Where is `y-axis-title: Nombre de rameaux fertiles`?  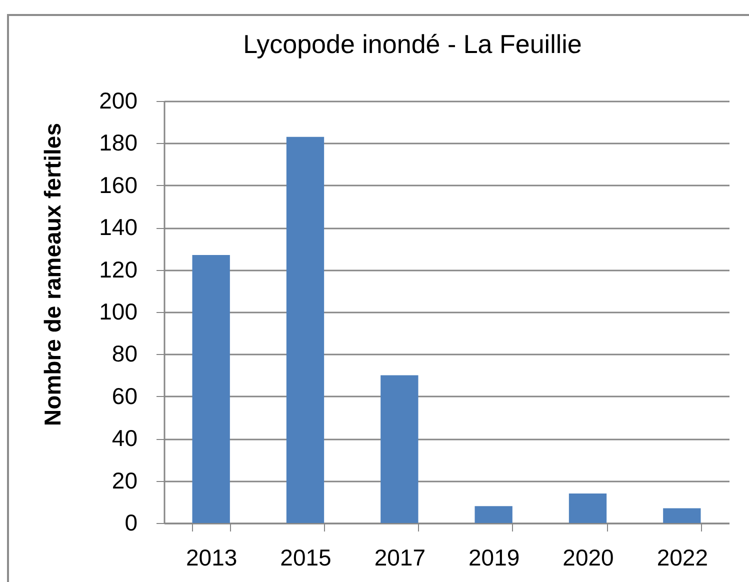
y-axis-title: Nombre de rameaux fertiles is located at coordinates (53, 274).